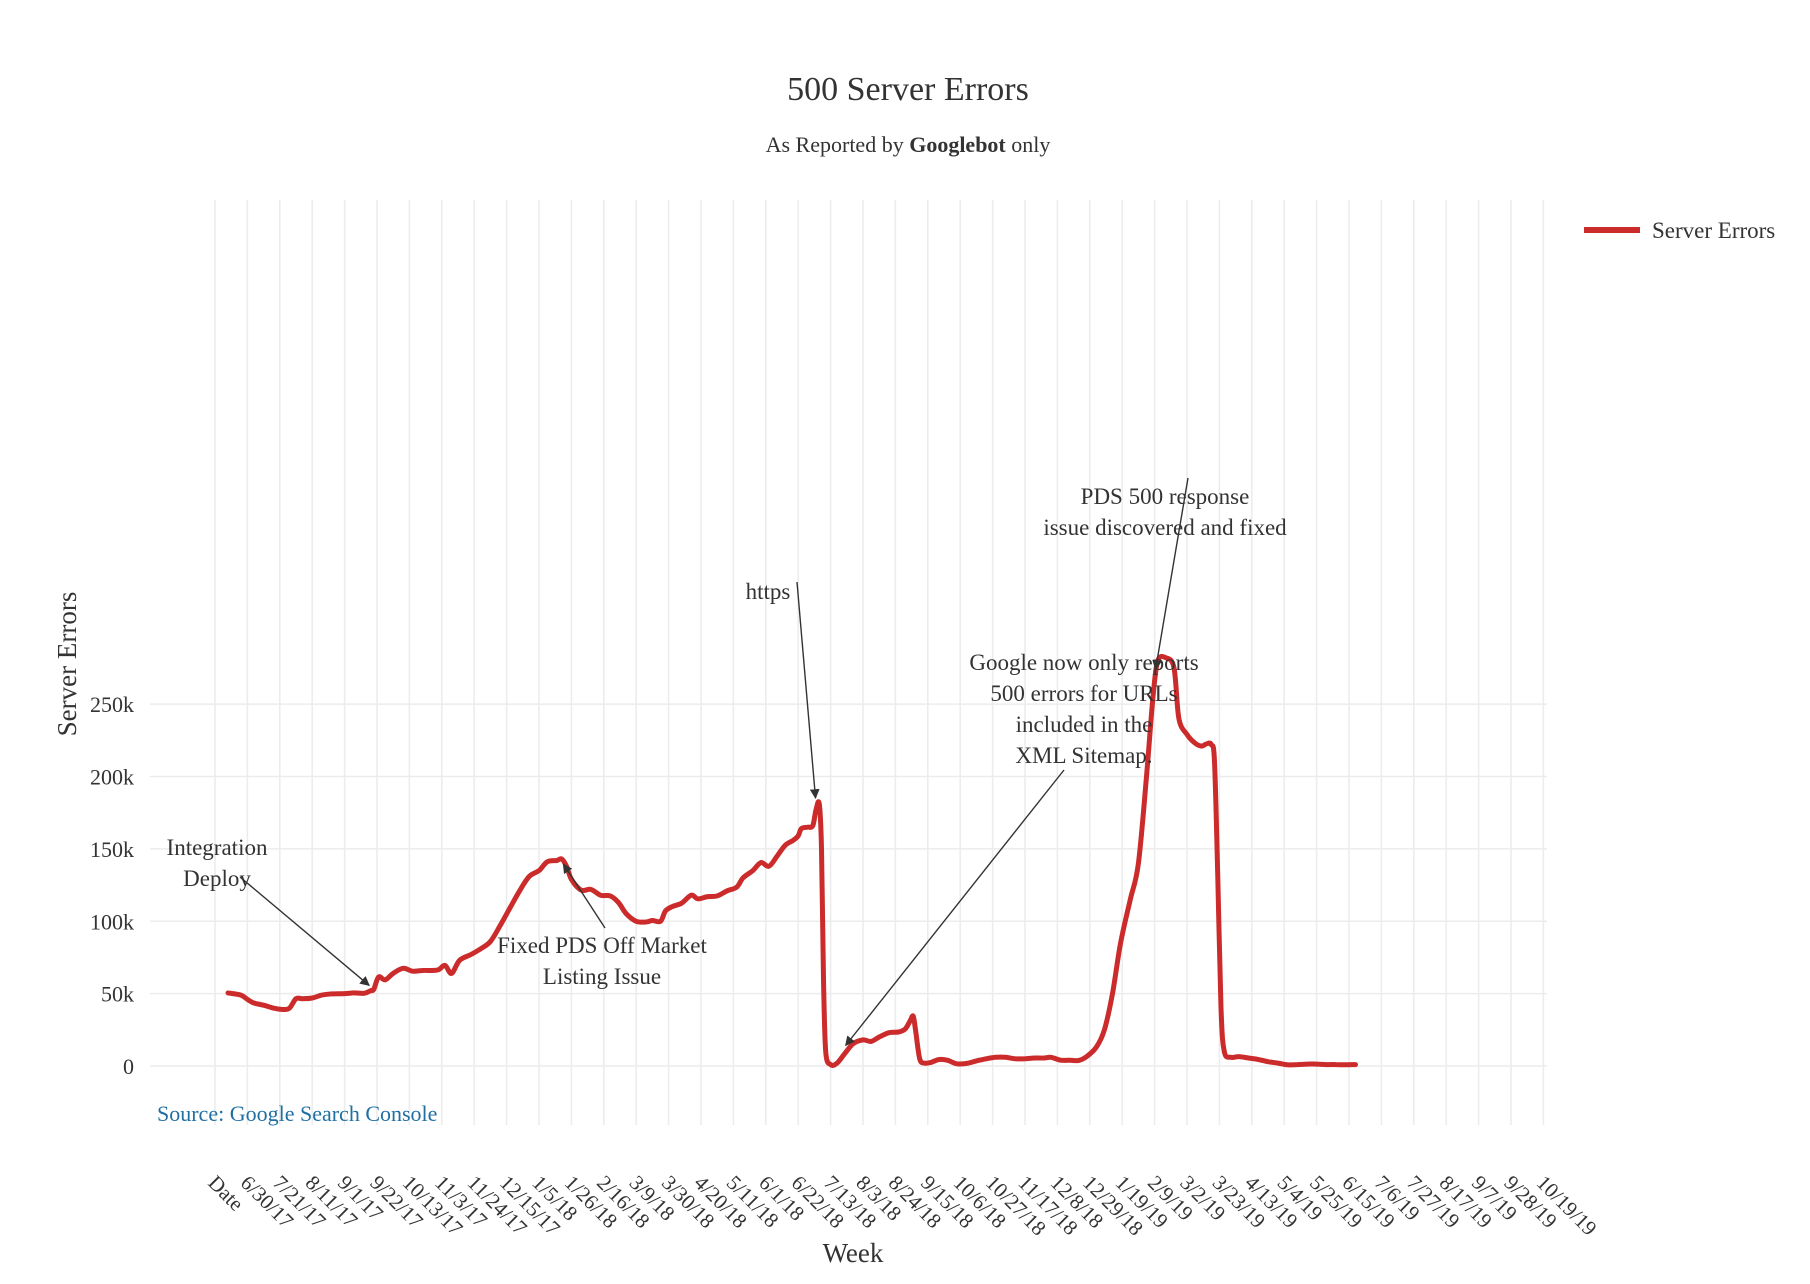 The image size is (1810, 1284). I want to click on annotation: https, so click(783, 689).